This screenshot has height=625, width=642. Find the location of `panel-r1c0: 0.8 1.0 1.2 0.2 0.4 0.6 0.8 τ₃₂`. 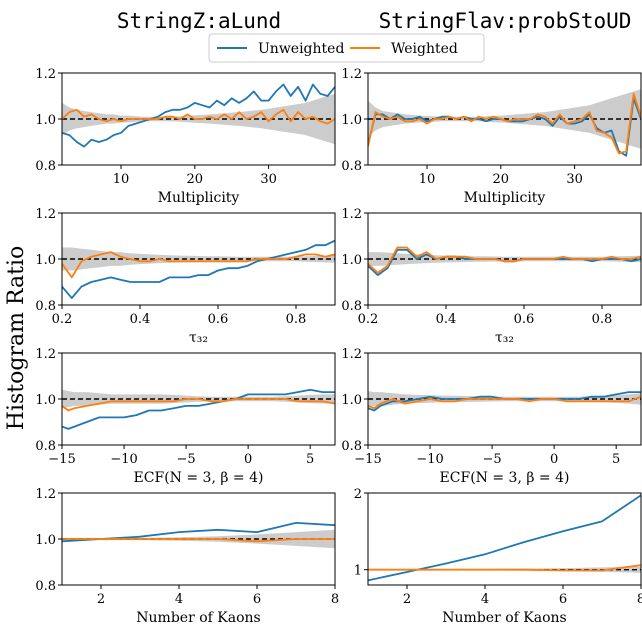

panel-r1c0: 0.8 1.0 1.2 0.2 0.4 0.6 0.8 τ₃₂ is located at coordinates (185, 276).